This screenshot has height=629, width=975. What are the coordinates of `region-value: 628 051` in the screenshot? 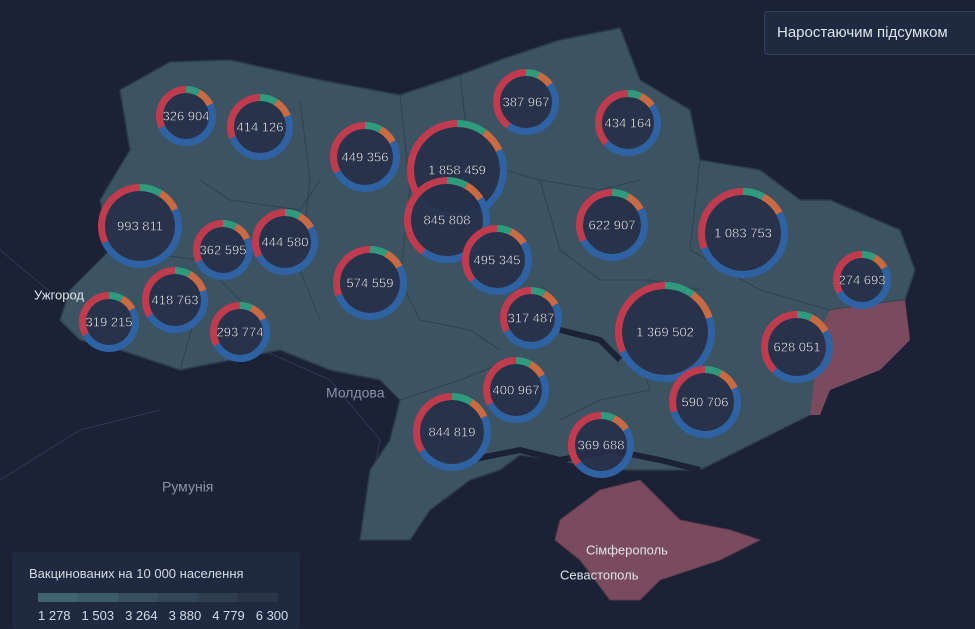 It's located at (797, 346).